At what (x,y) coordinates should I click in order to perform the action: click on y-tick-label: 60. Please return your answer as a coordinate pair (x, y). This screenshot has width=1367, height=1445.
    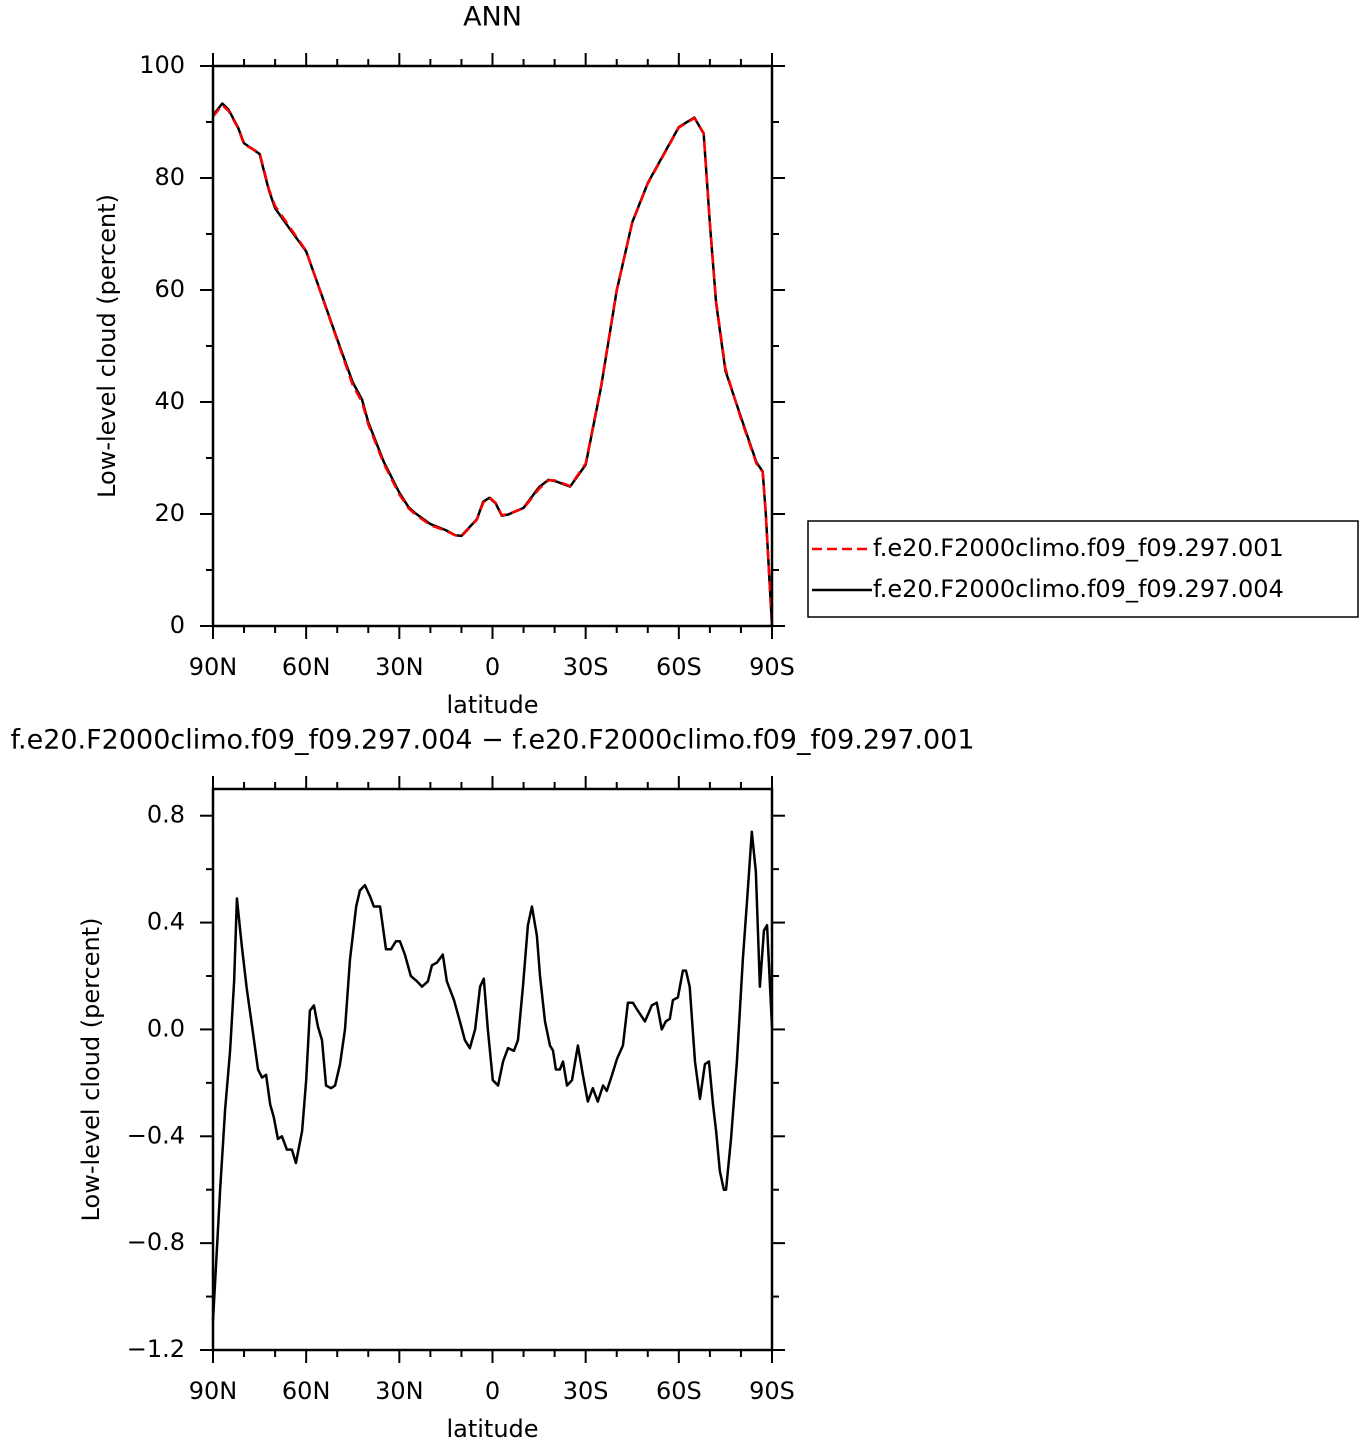
    Looking at the image, I should click on (169, 289).